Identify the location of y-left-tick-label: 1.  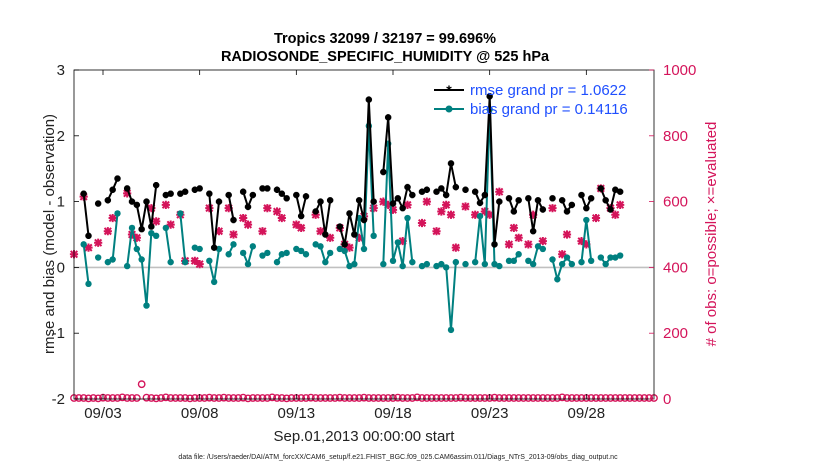
(61, 202).